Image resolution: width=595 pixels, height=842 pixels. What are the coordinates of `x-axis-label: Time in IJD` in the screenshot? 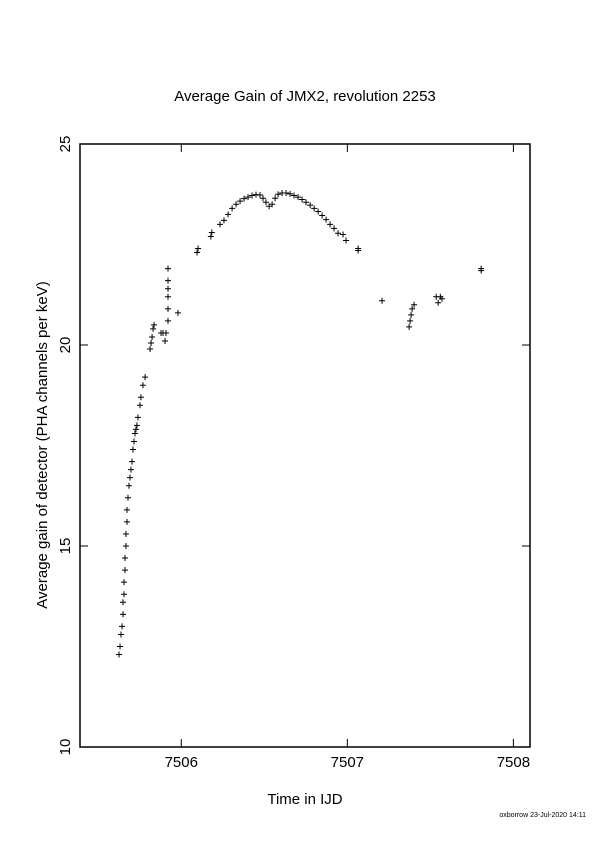 It's located at (304, 799).